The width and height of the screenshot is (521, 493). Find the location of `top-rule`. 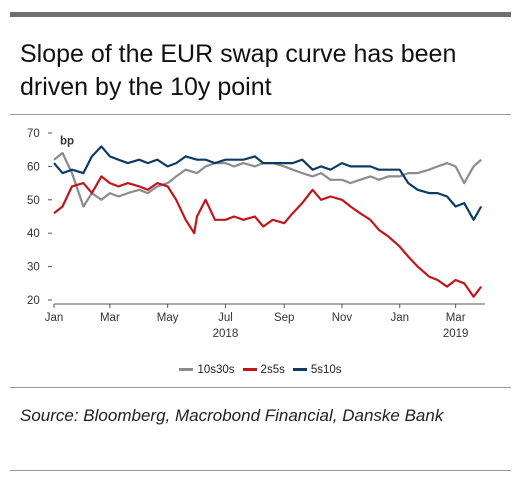

top-rule is located at coordinates (260, 14).